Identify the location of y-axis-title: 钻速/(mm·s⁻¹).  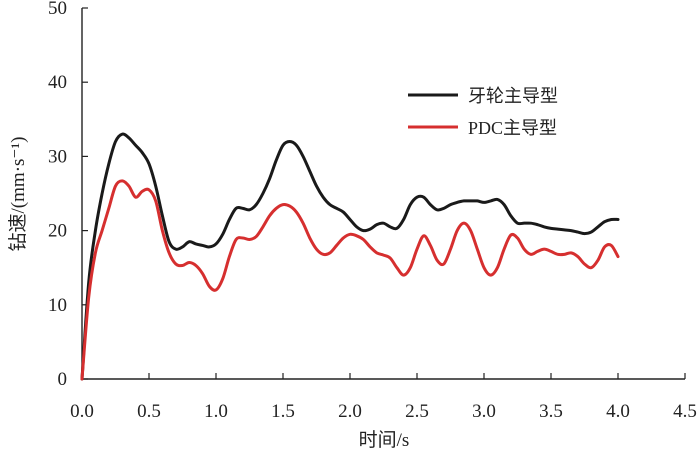
(18, 194).